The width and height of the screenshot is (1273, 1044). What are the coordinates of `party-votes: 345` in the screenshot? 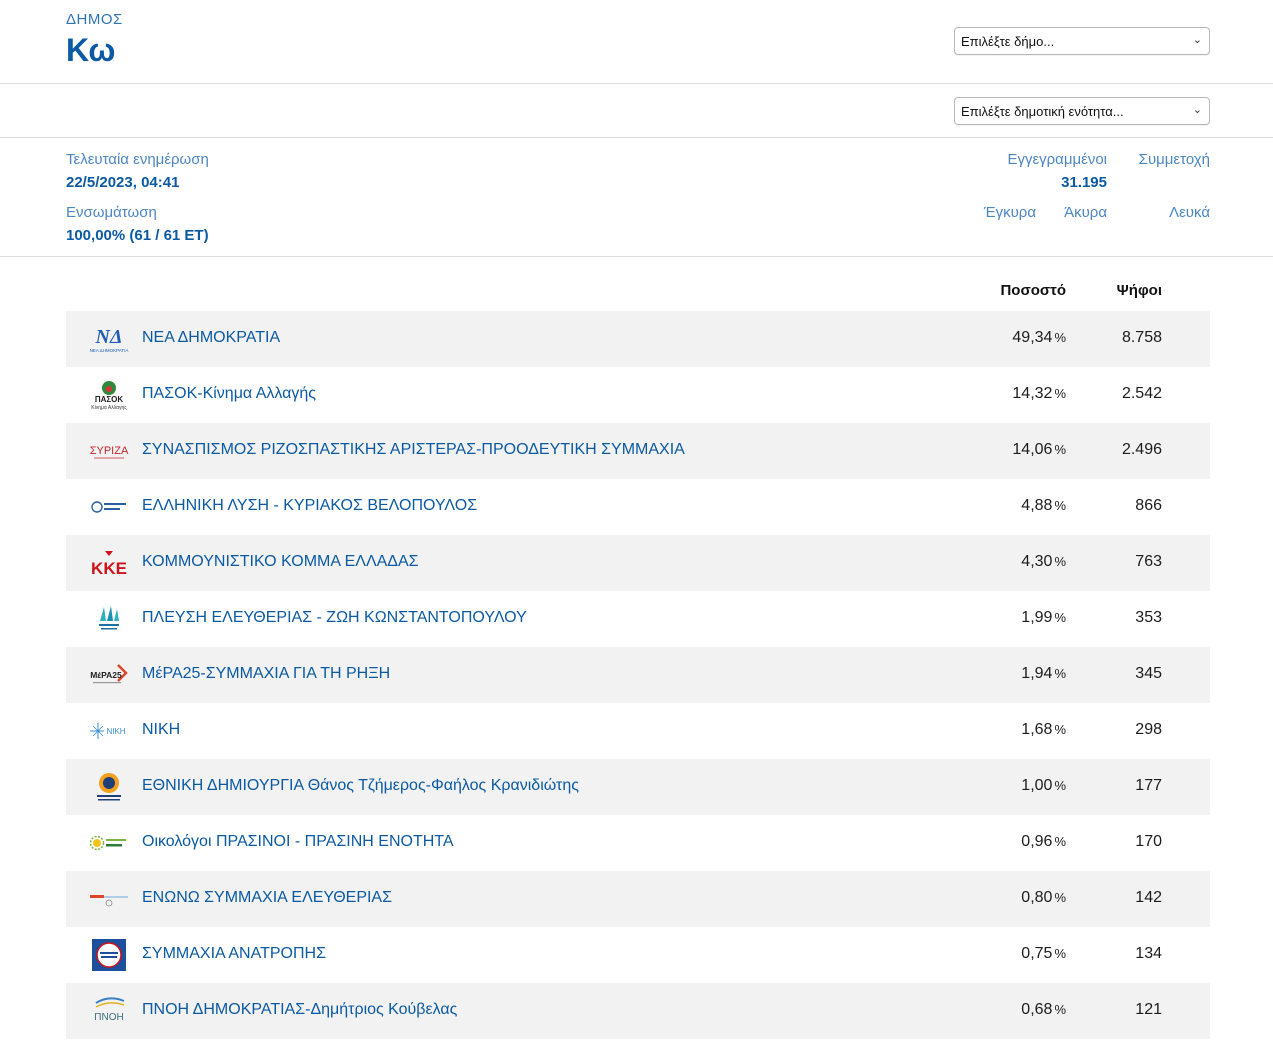 It's located at (1148, 673).